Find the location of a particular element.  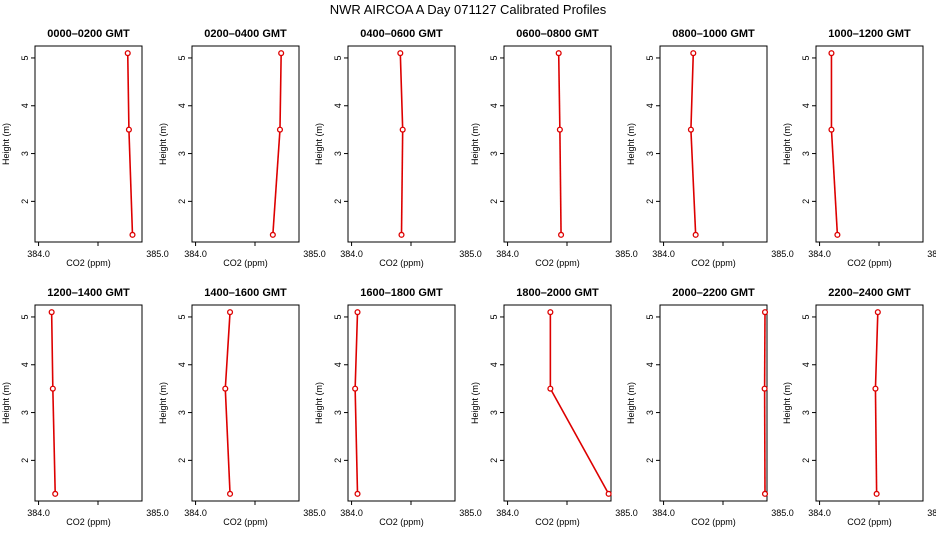

panel-title: 2200–2400 GMT is located at coordinates (869, 293).